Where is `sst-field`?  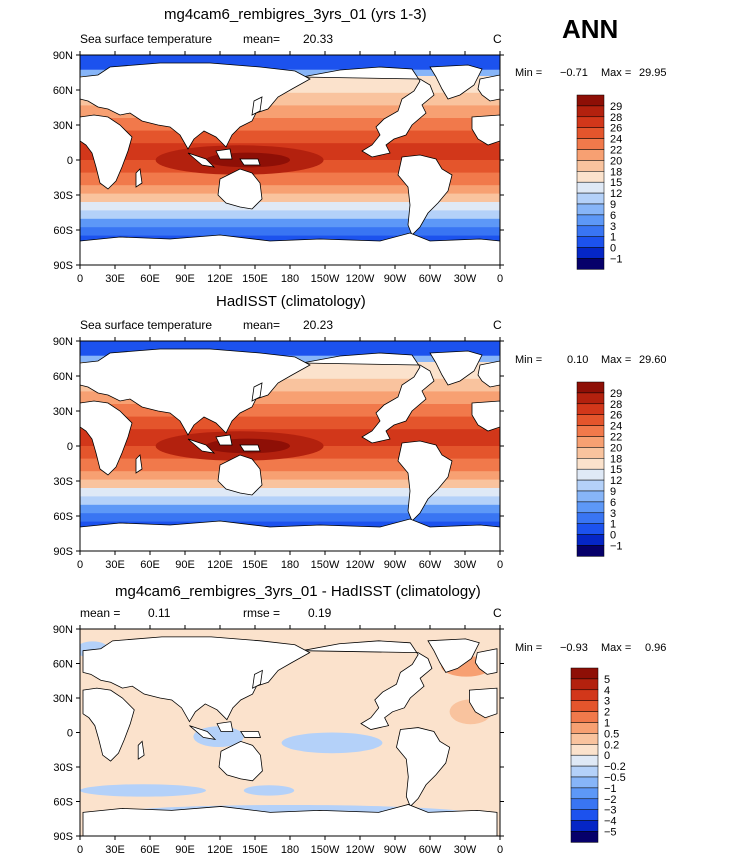 sst-field is located at coordinates (290, 732).